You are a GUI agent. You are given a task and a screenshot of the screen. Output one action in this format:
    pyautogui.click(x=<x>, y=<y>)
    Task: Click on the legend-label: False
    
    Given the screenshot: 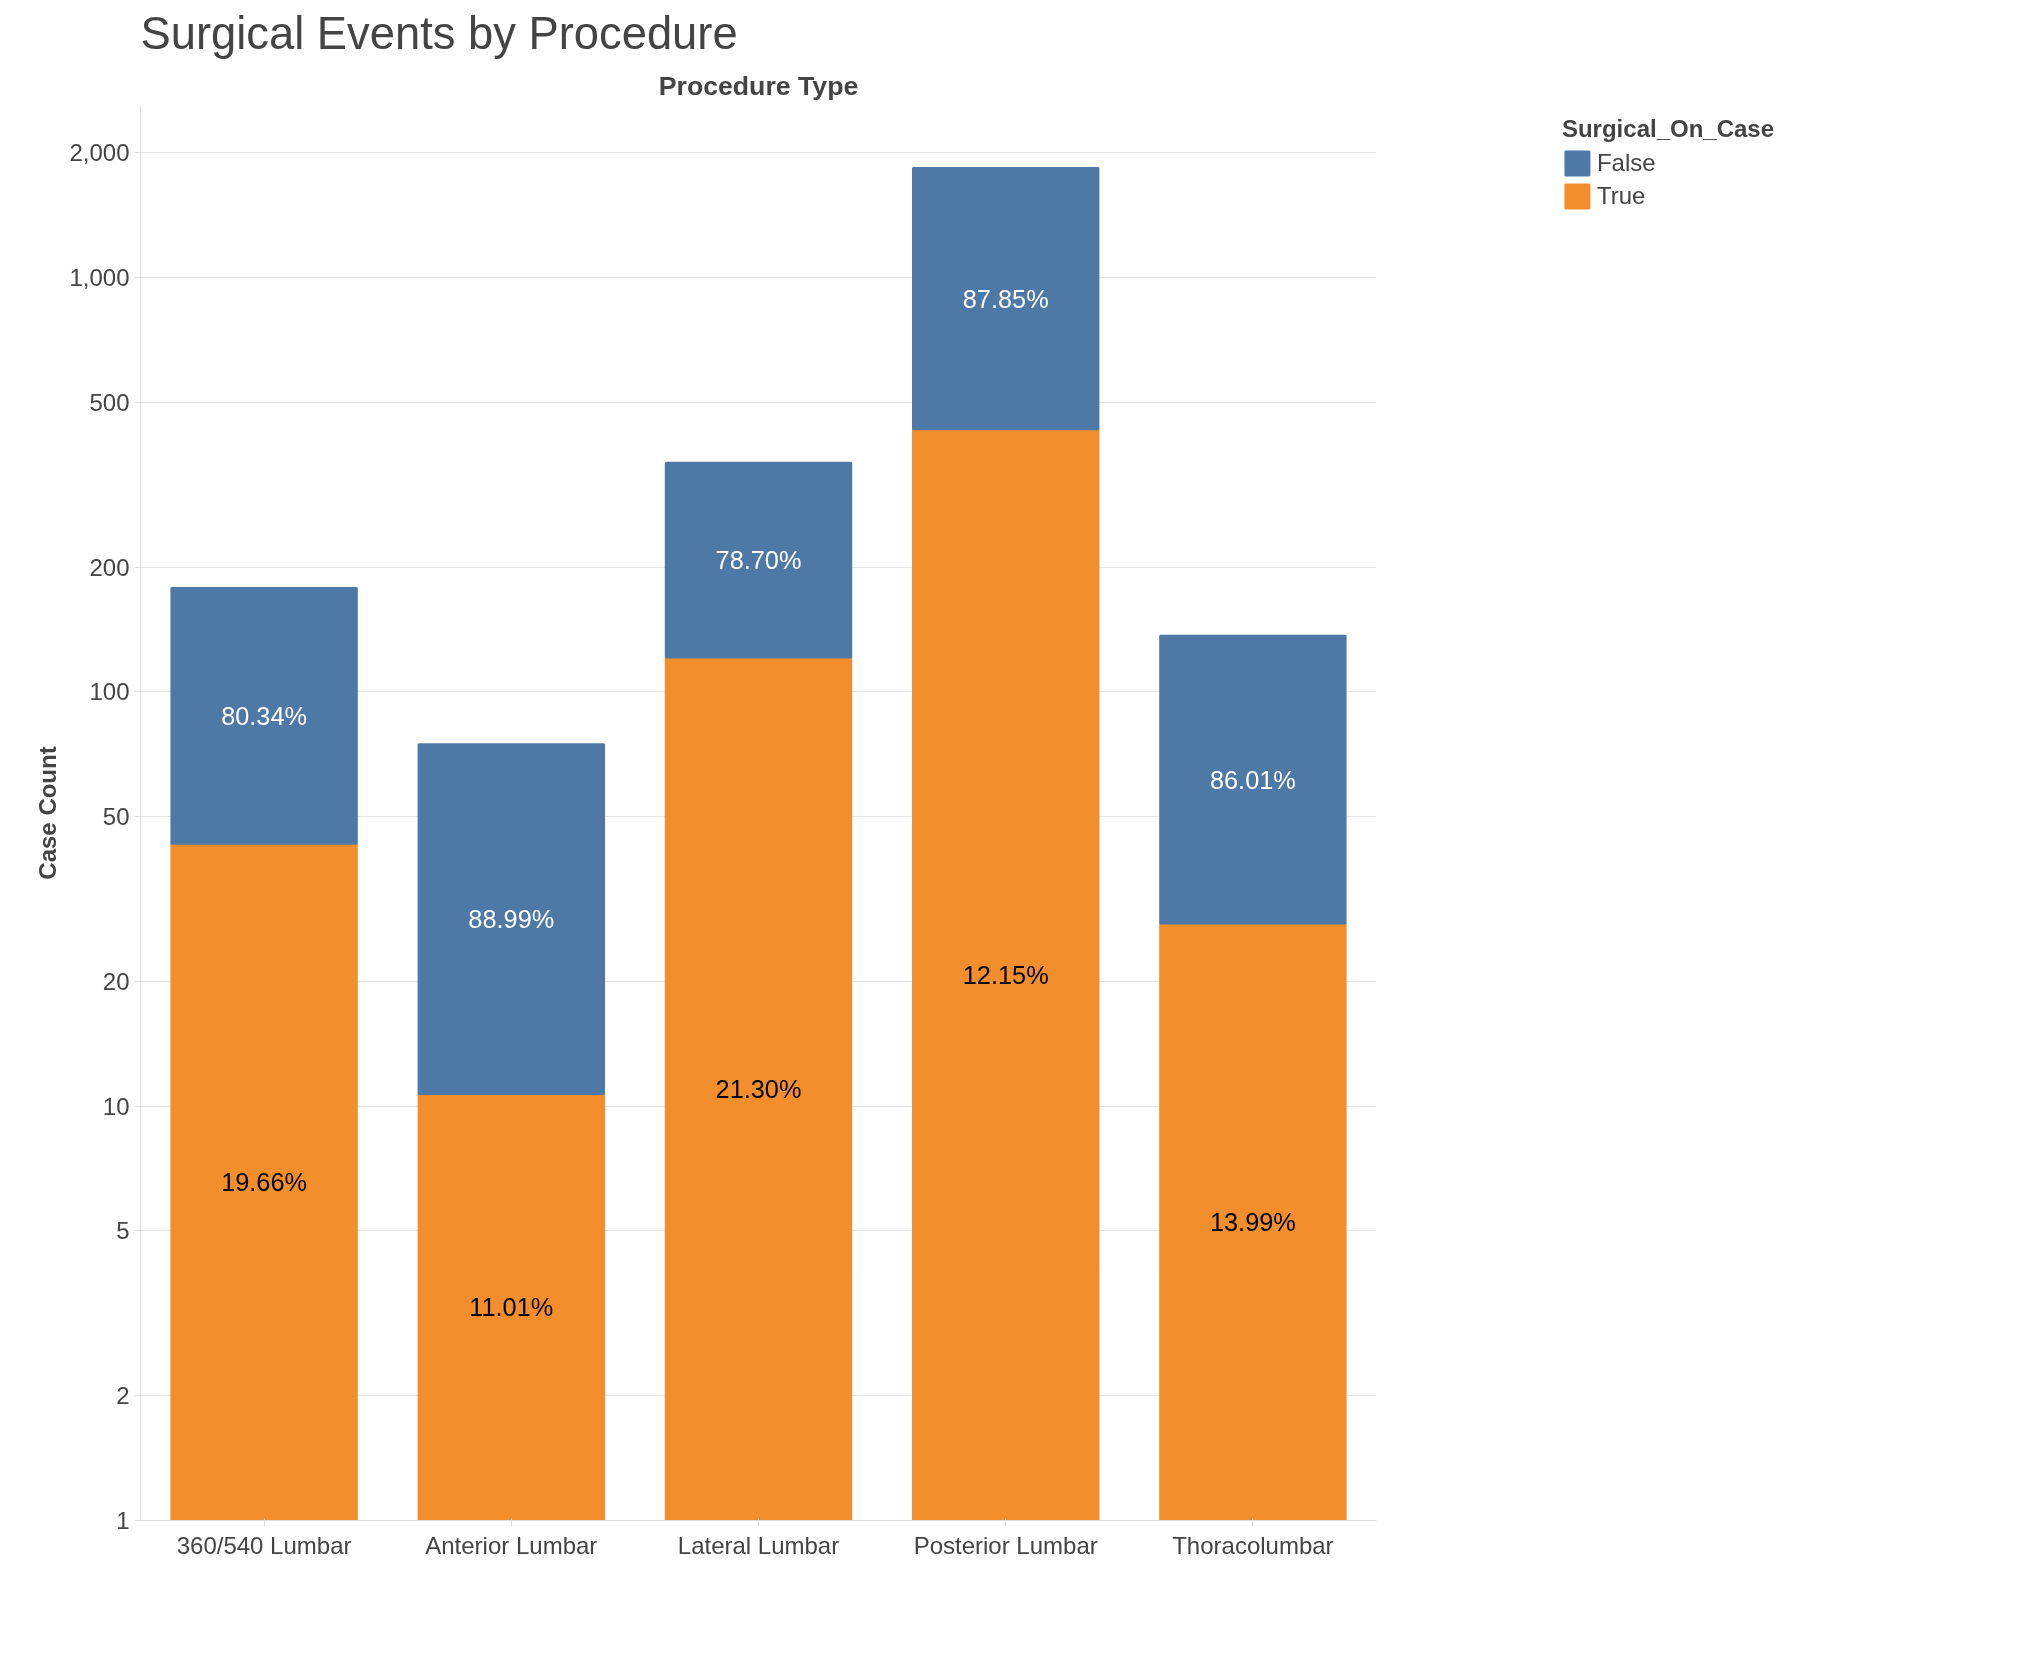 What is the action you would take?
    pyautogui.click(x=1626, y=163)
    